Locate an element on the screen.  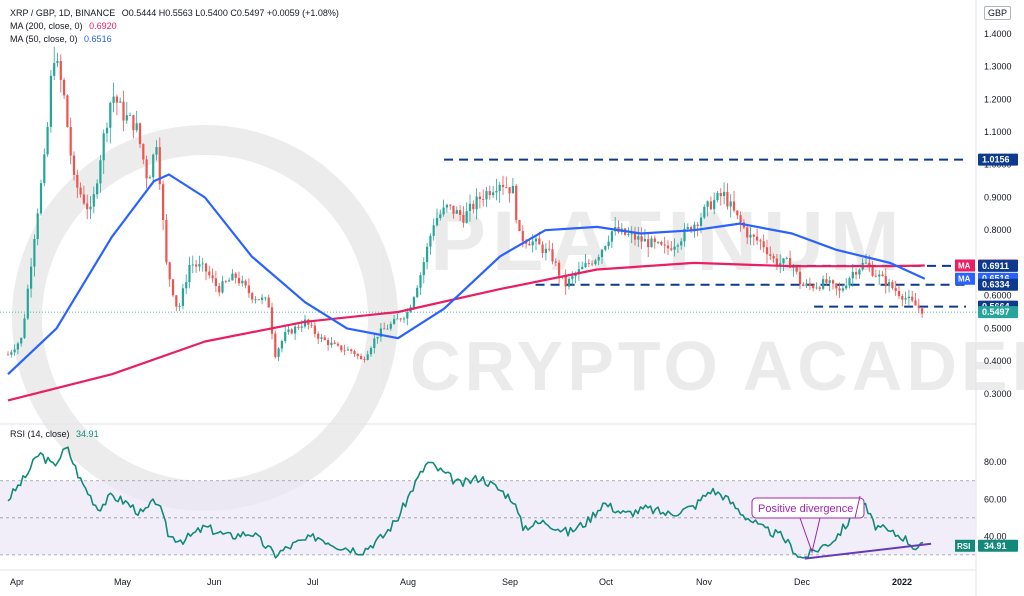
time-tick-label: Oct is located at coordinates (606, 582).